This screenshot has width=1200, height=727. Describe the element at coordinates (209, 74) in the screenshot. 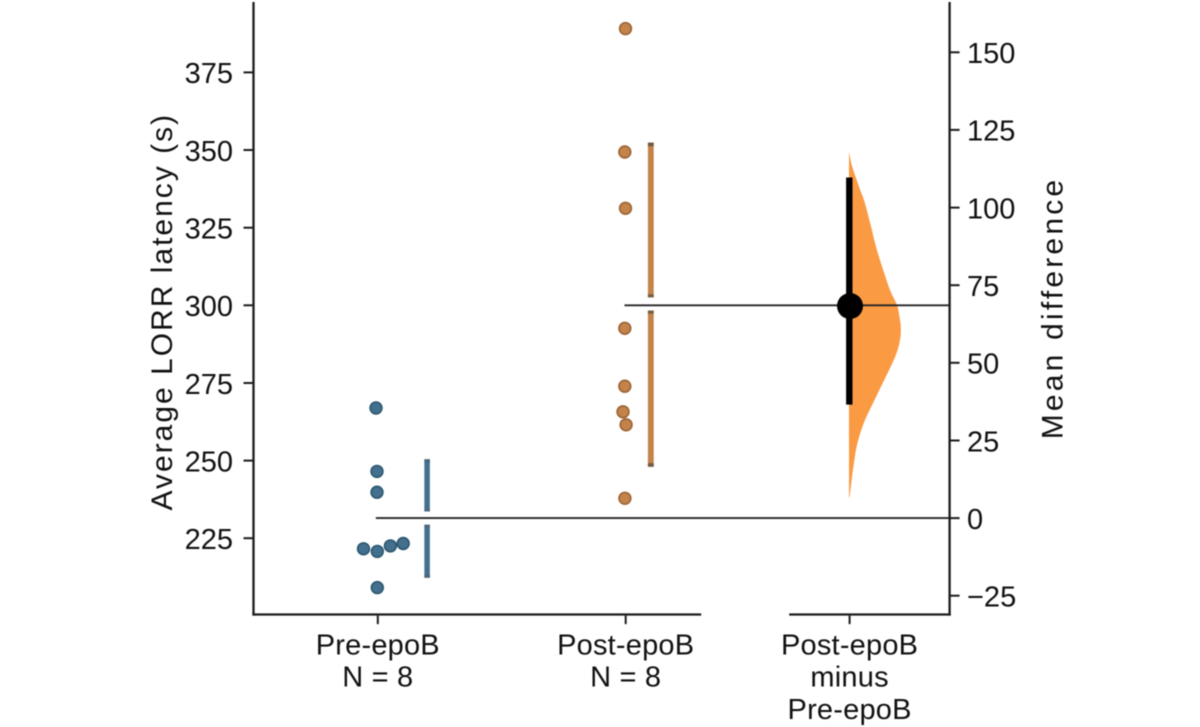

I see `svg-text: 375` at that location.